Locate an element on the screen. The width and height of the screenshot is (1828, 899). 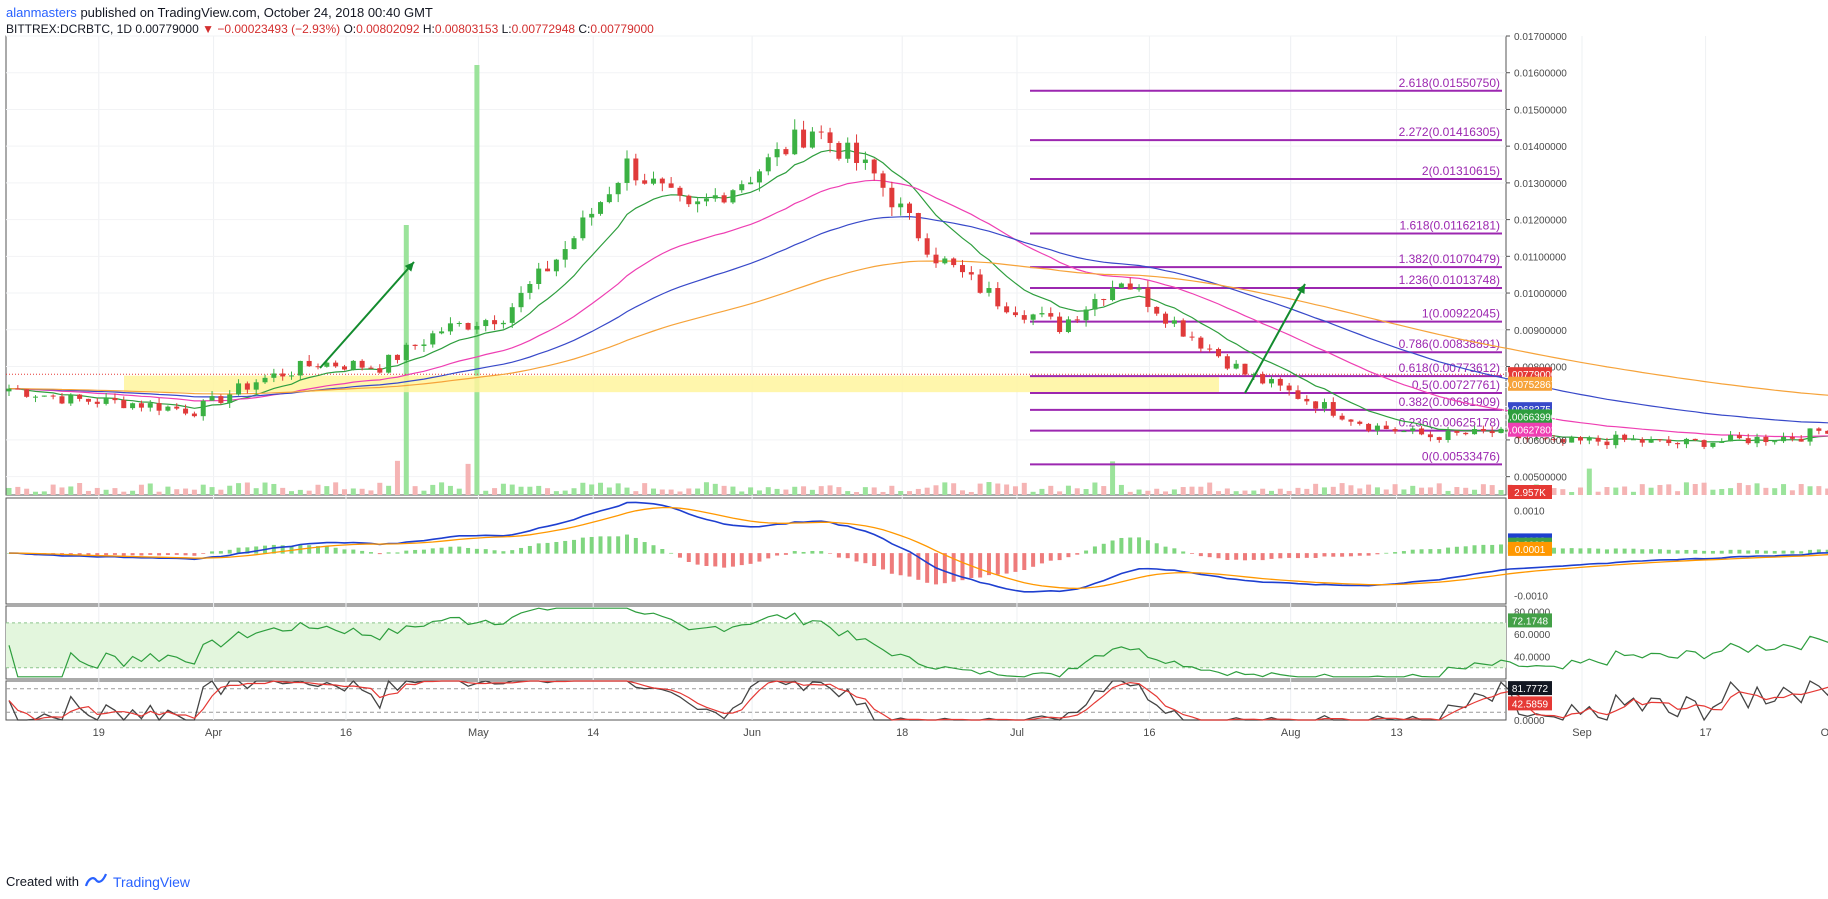
fib-level-label: 0.786(0.00838891) is located at coordinates (1449, 344).